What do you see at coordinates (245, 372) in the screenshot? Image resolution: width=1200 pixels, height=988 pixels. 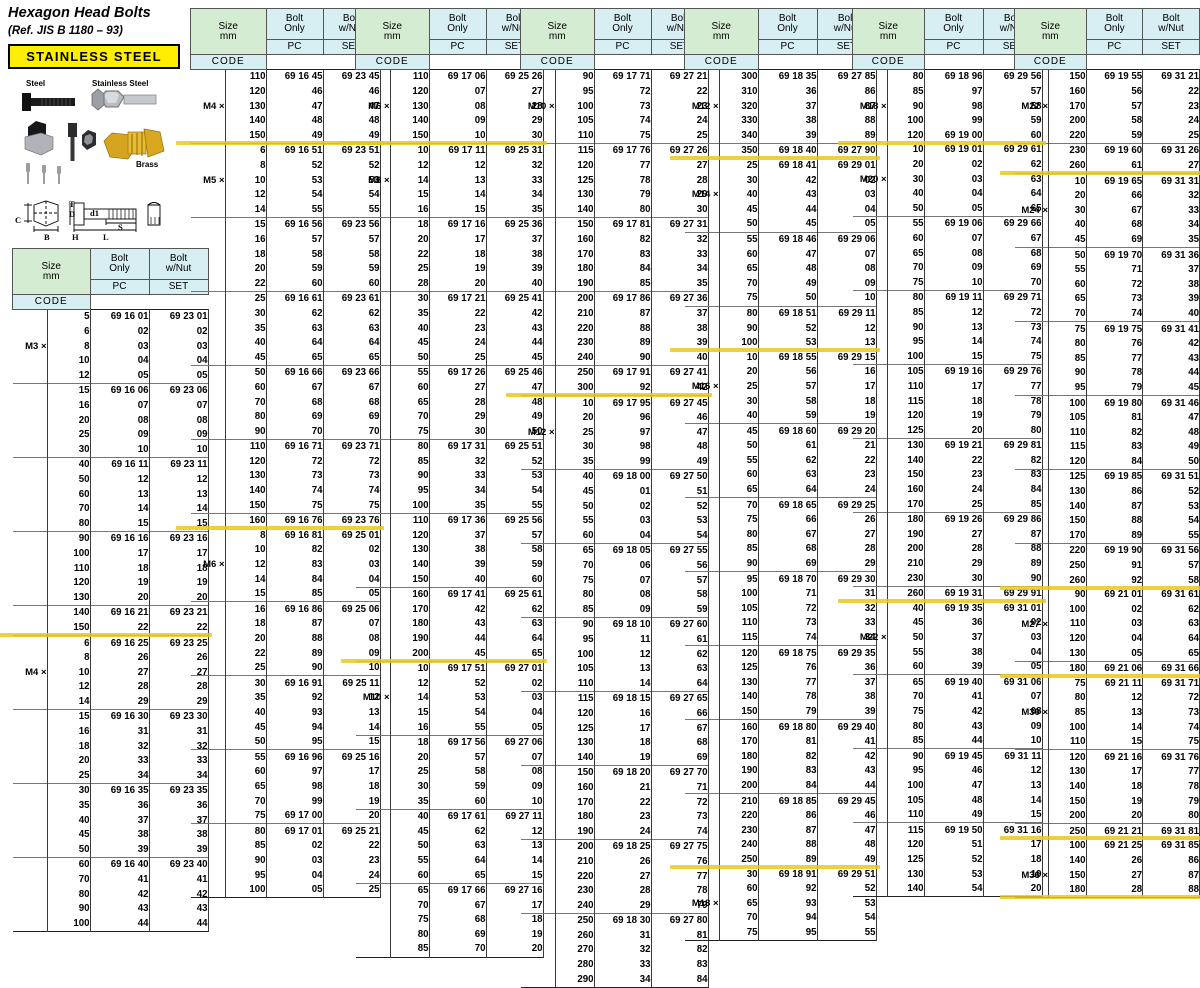 I see `length-cell: 50` at bounding box center [245, 372].